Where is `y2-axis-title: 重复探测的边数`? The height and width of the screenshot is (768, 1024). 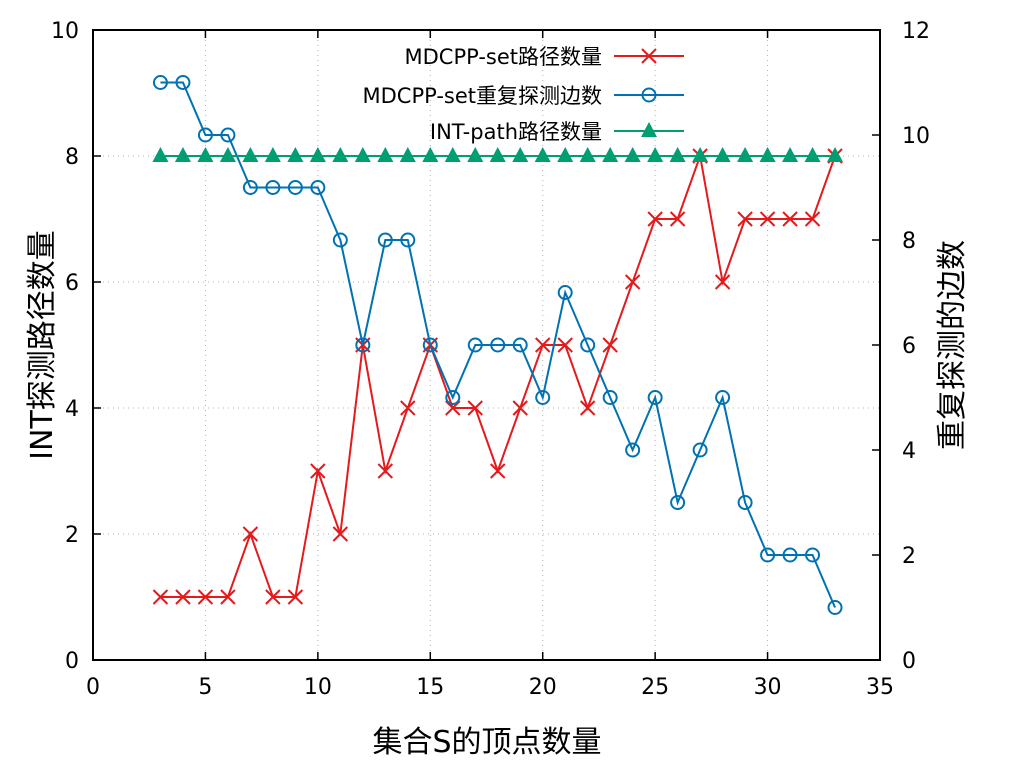 y2-axis-title: 重复探测的边数 is located at coordinates (952, 345).